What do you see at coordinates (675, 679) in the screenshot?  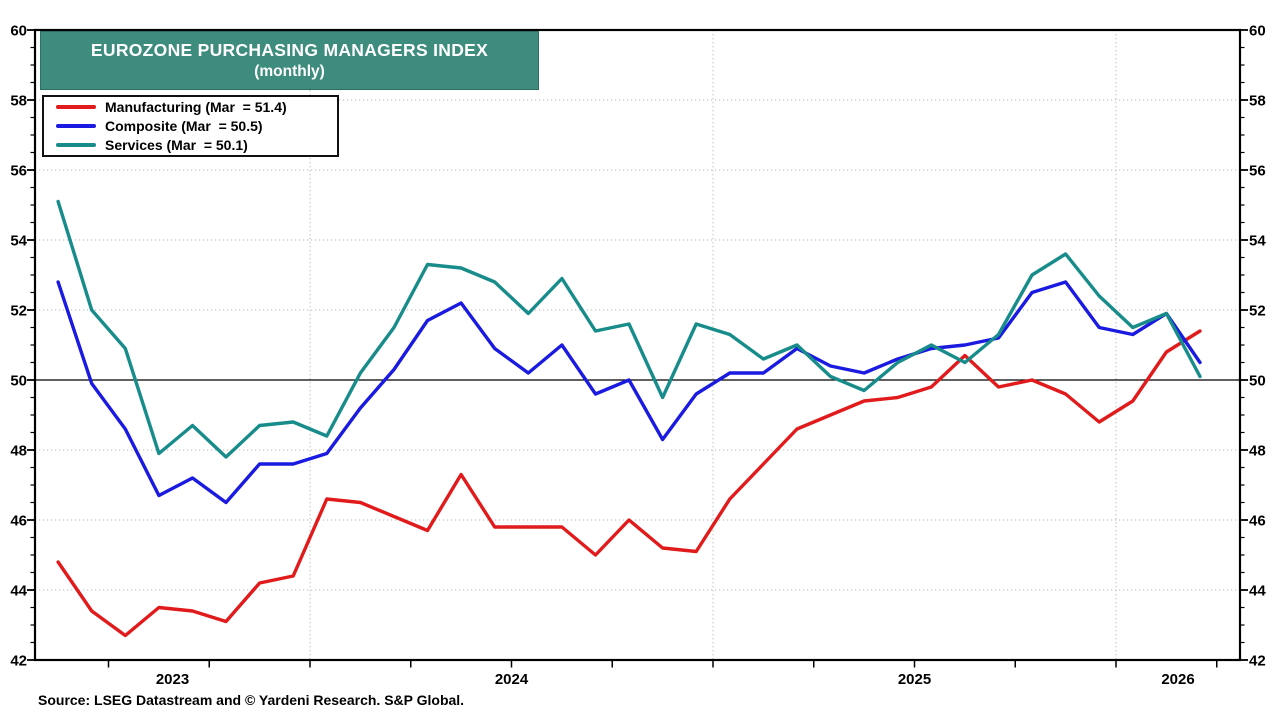 I see `x-axis-year-labels: 2023 2024 2025 2026` at bounding box center [675, 679].